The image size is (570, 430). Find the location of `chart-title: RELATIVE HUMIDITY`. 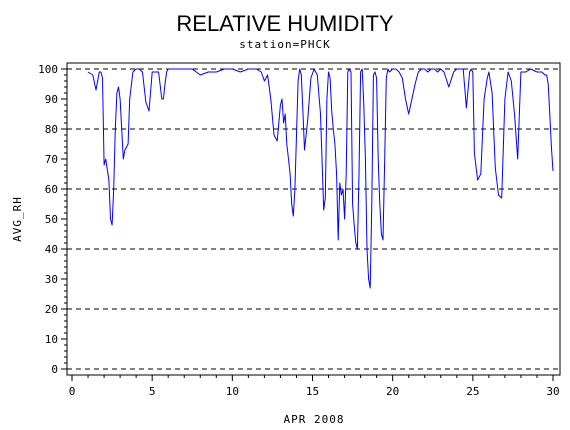

chart-title: RELATIVE HUMIDITY is located at coordinates (285, 23).